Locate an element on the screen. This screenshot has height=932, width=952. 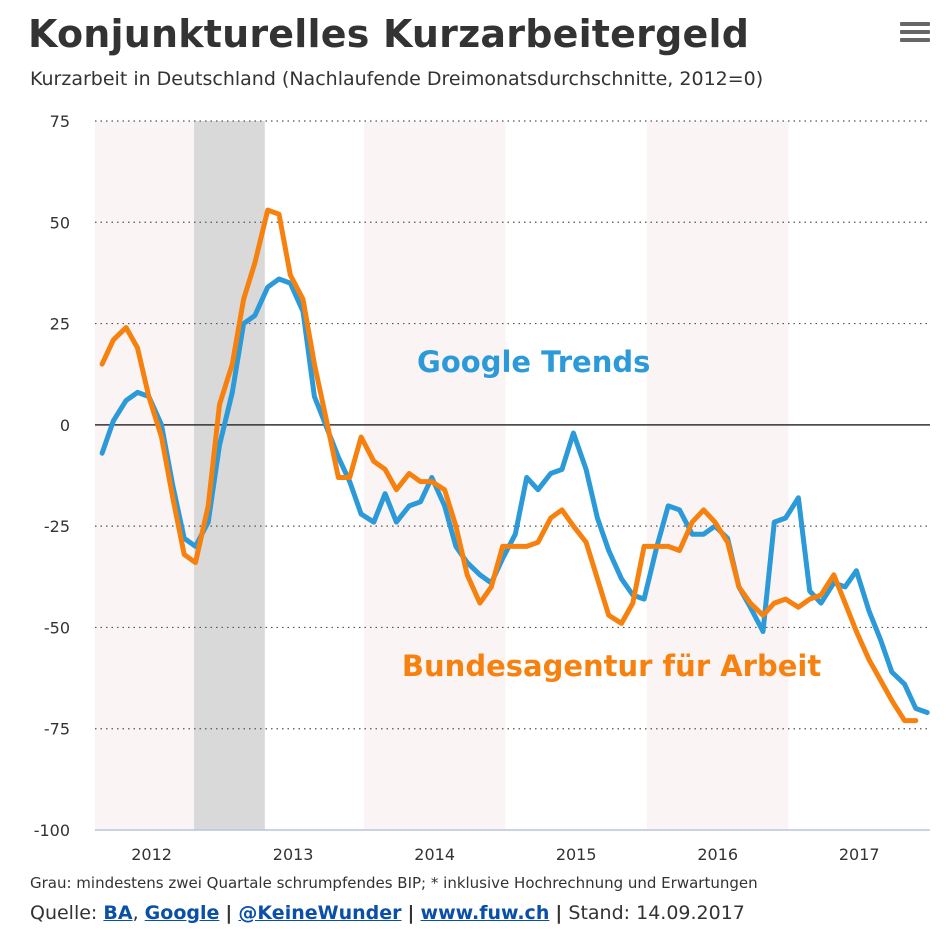
x-tick-label: 2012 is located at coordinates (151, 854).